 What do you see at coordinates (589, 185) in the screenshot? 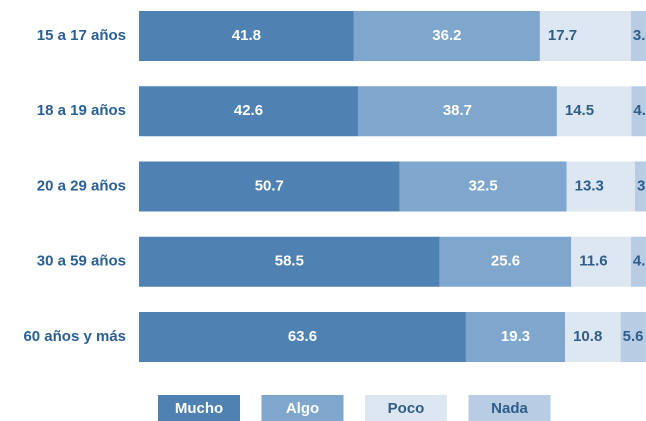
I see `value-label: 13.3` at bounding box center [589, 185].